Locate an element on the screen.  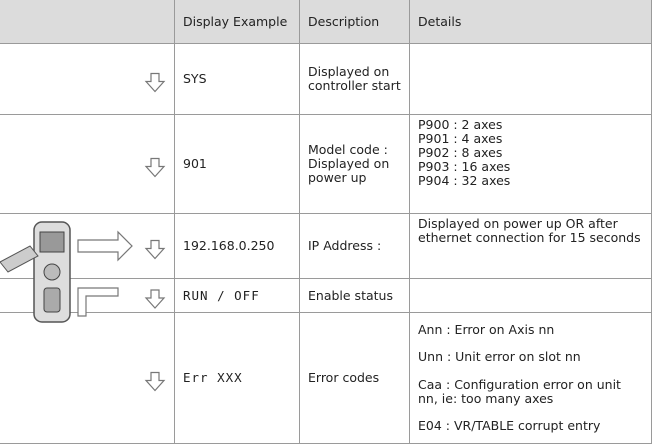
display-cell: Err XXX is located at coordinates (237, 378).